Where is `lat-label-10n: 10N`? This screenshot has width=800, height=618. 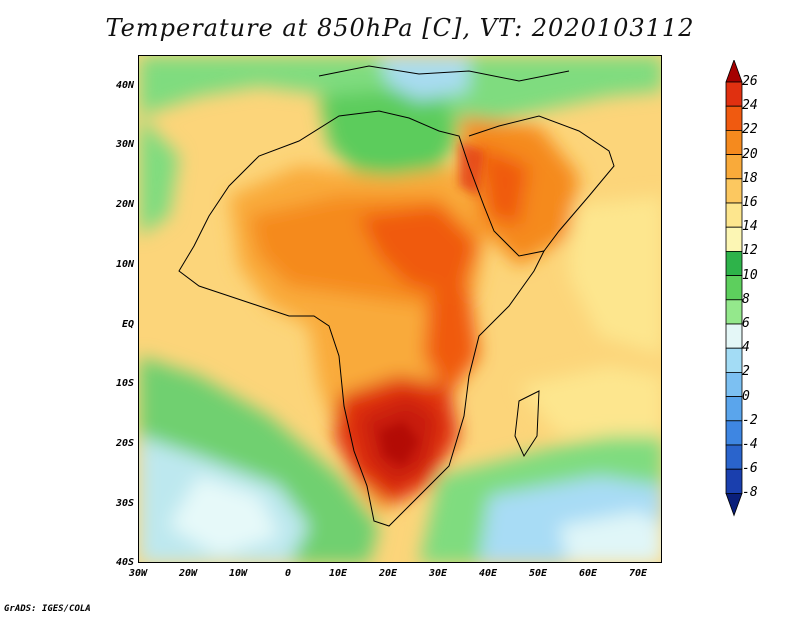
lat-label-10n: 10N is located at coordinates (124, 264).